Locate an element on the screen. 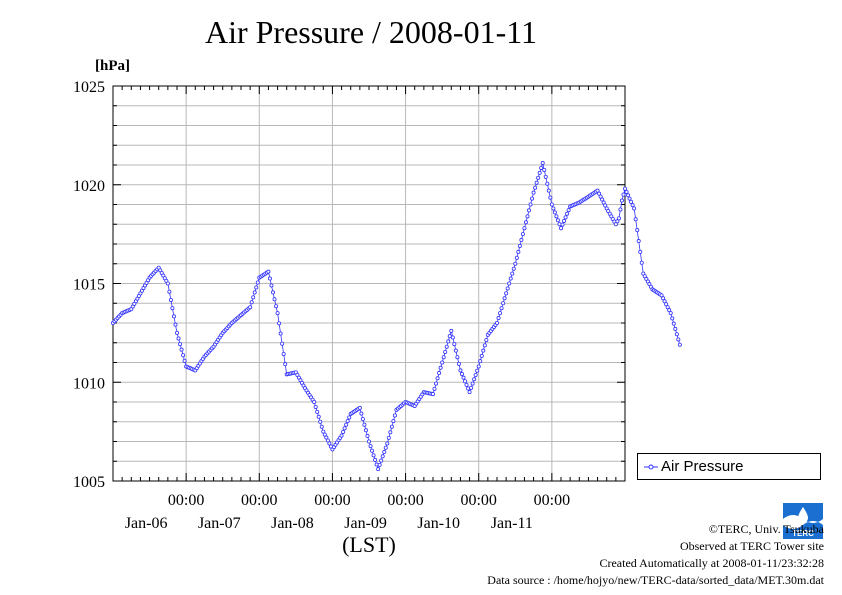  y-tick-label: 1020 is located at coordinates (89, 186).